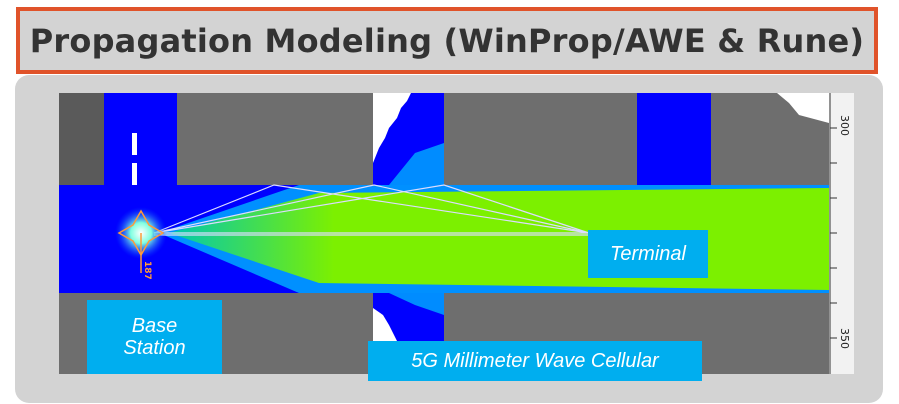  What do you see at coordinates (392, 128) in the screenshot?
I see `shadow-zone-top` at bounding box center [392, 128].